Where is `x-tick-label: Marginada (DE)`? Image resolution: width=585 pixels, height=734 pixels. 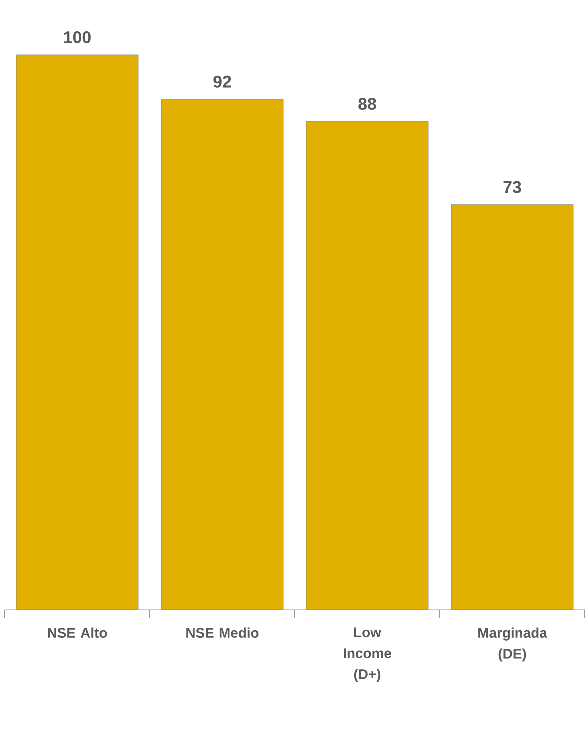
x-tick-label: Marginada (DE) is located at coordinates (513, 645).